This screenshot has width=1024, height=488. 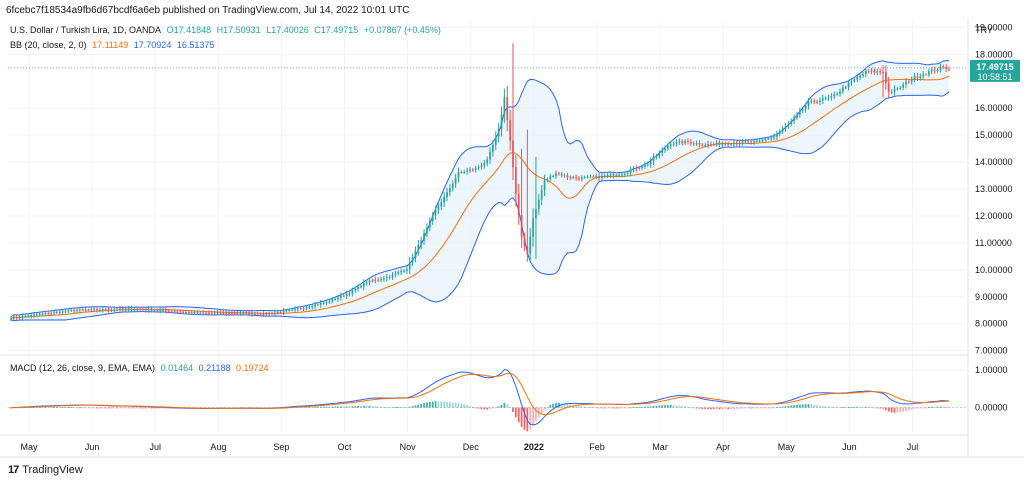 I want to click on month-tick-label: Oct, so click(x=345, y=447).